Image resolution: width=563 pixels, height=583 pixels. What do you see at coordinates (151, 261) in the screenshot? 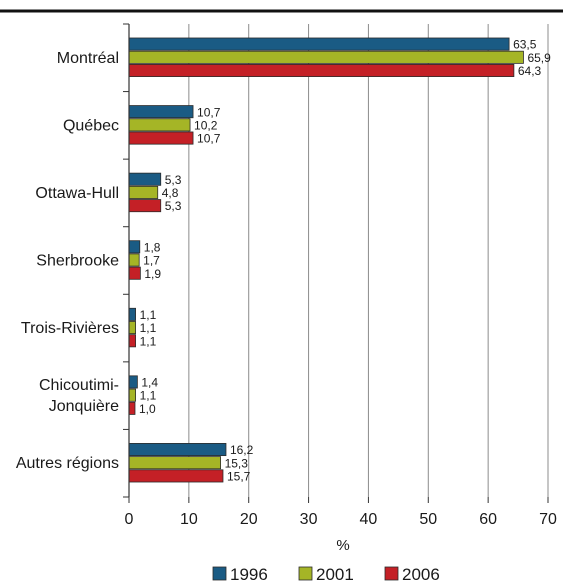
I see `data-label-2001: 1,7` at bounding box center [151, 261].